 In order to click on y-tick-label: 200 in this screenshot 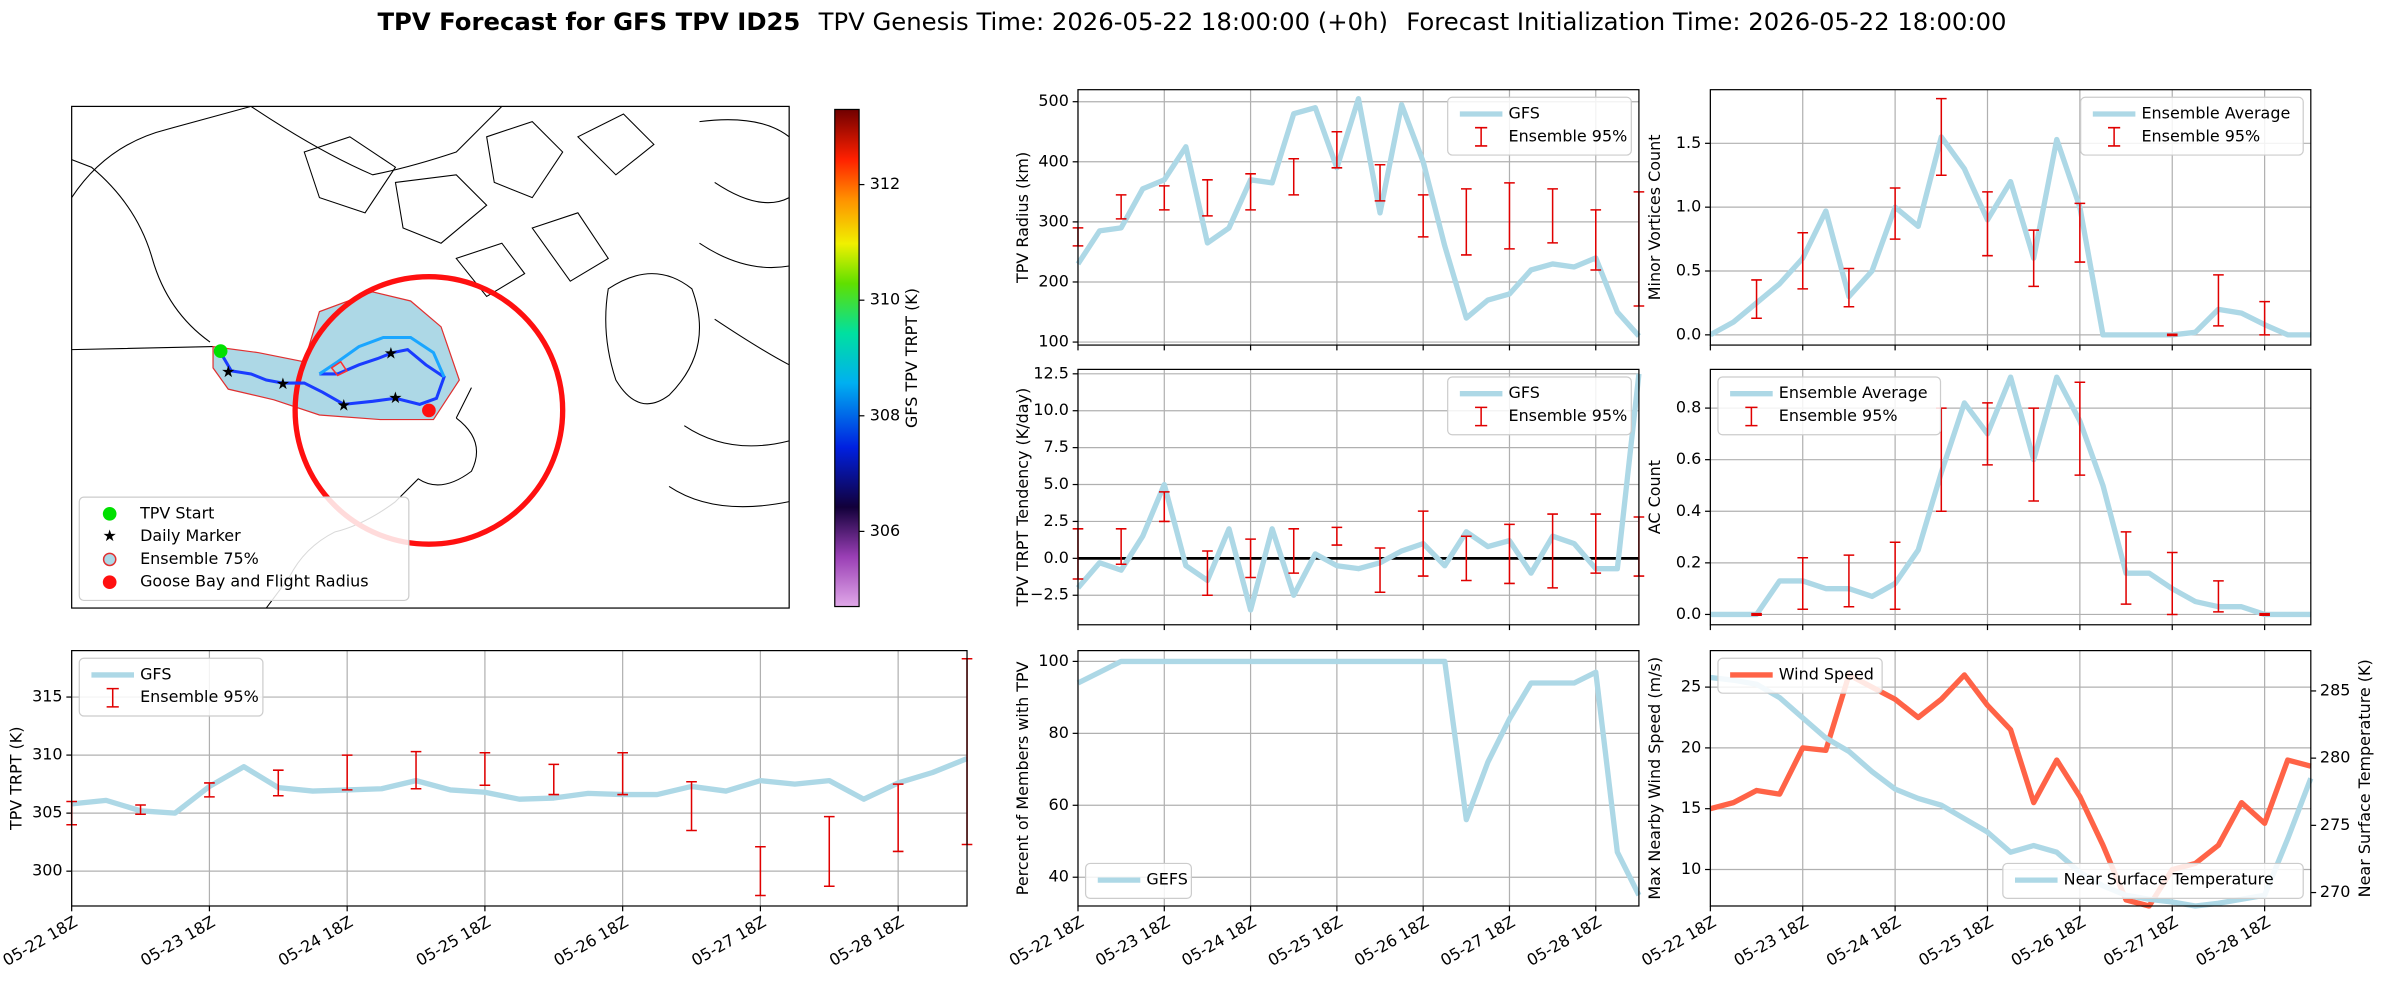, I will do `click(1053, 280)`.